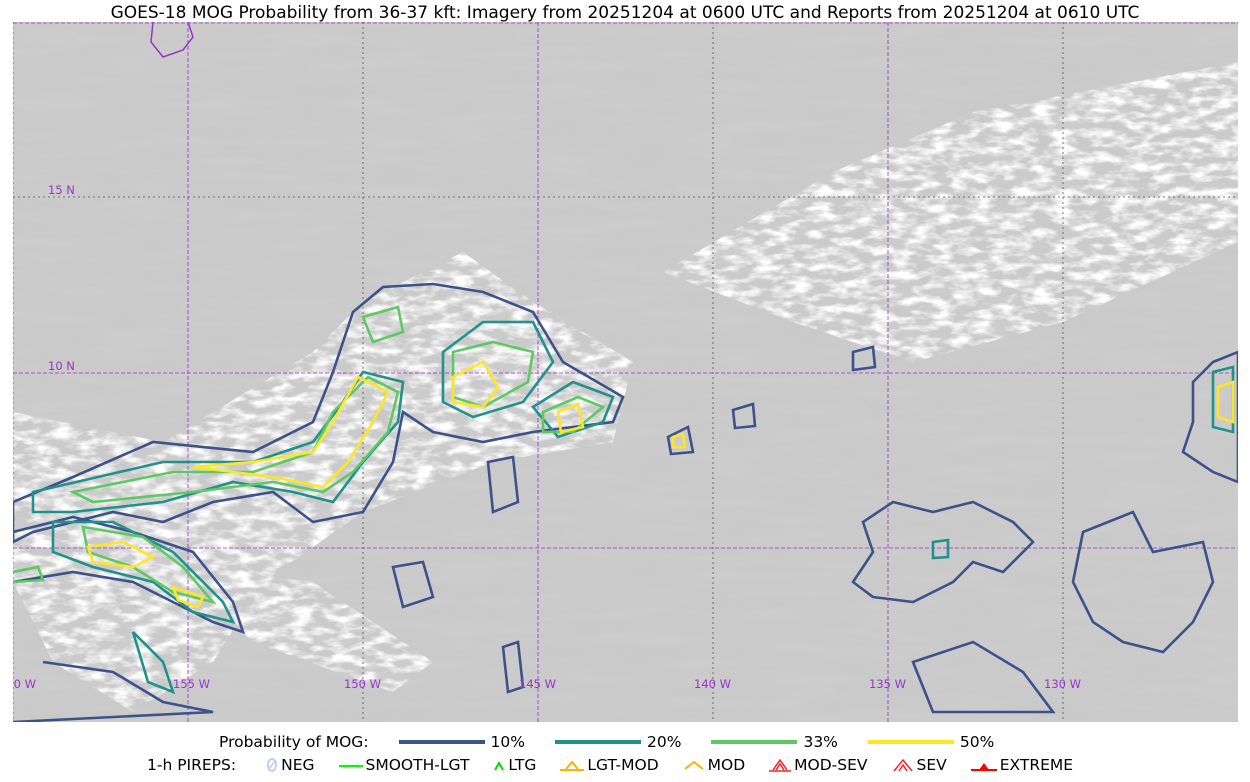  Describe the element at coordinates (1021, 765) in the screenshot. I see `pirep-extreme: EXTREME` at that location.